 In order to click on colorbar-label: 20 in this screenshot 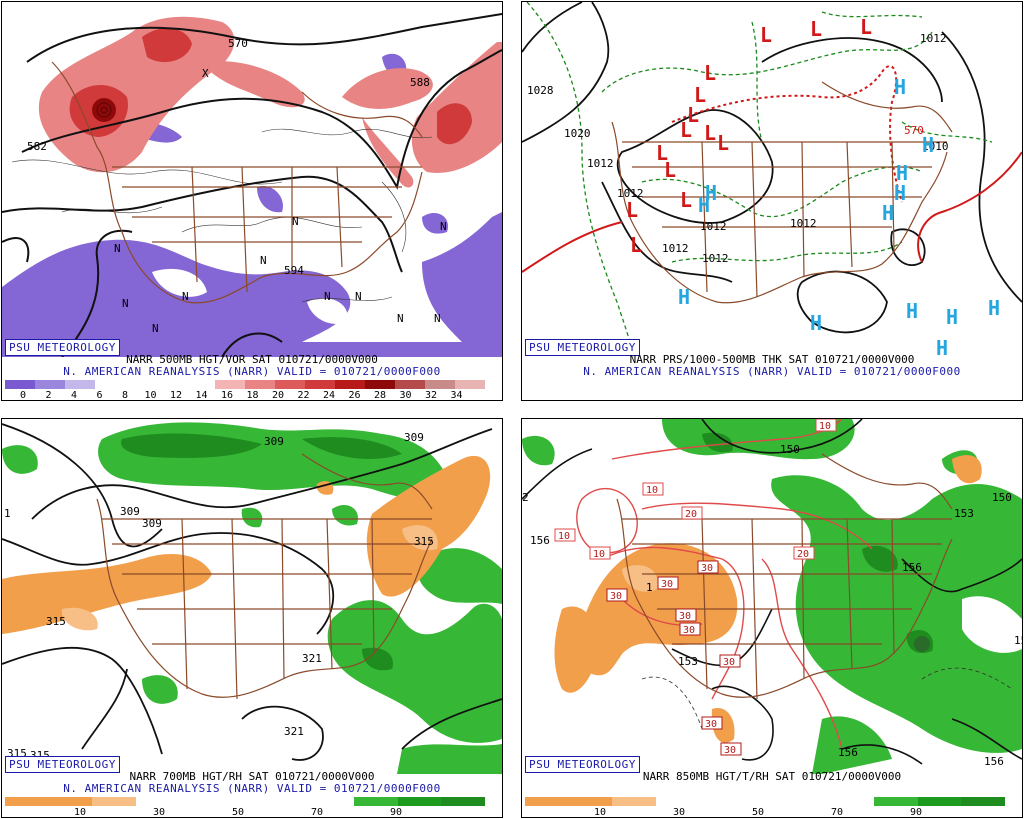, I will do `click(278, 395)`.